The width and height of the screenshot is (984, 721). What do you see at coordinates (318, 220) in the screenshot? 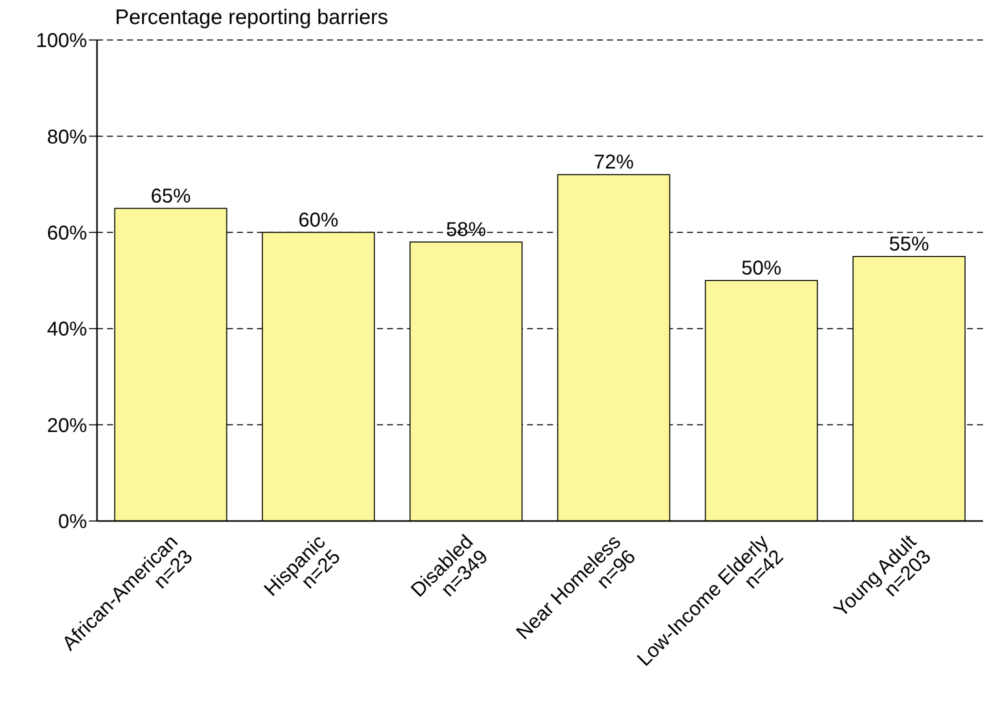
I see `data-label: 60%` at bounding box center [318, 220].